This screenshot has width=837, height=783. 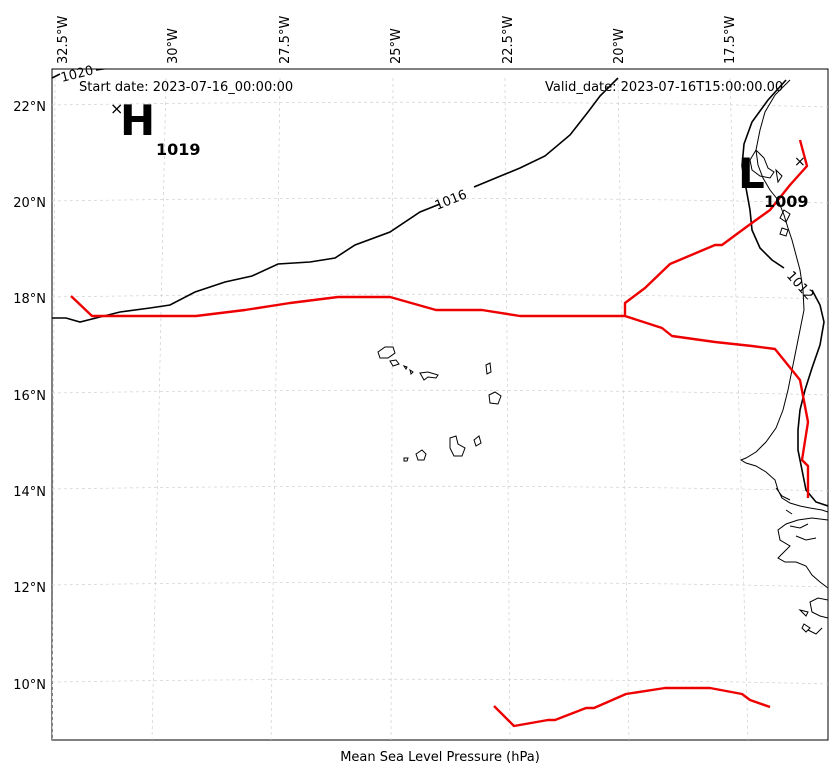 What do you see at coordinates (717, 406) in the screenshot?
I see `track-south-branch` at bounding box center [717, 406].